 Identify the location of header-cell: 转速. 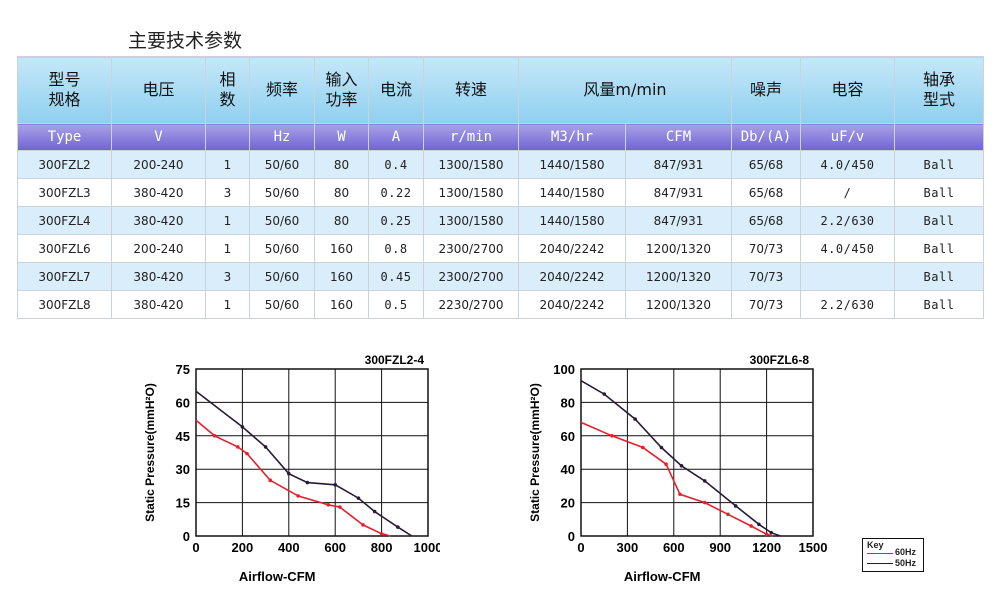
(471, 90).